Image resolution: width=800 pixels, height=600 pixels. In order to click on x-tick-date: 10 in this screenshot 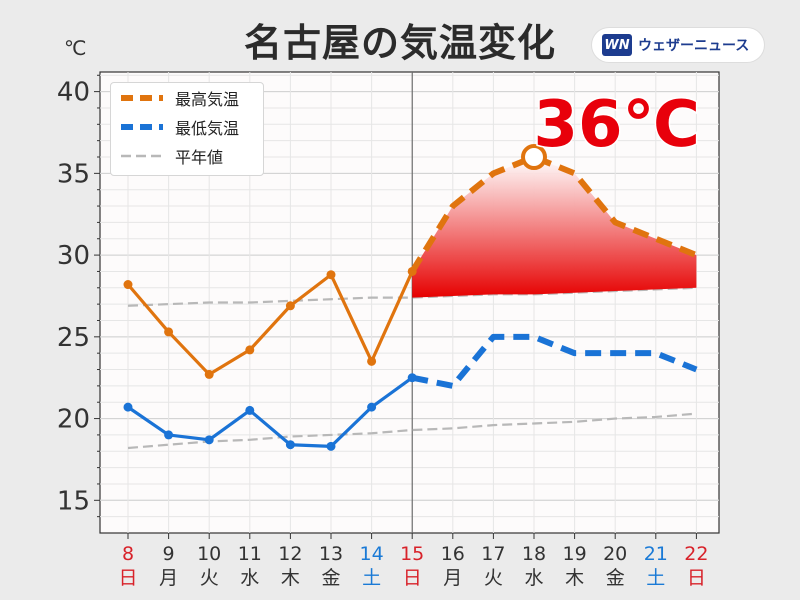, I will do `click(209, 554)`.